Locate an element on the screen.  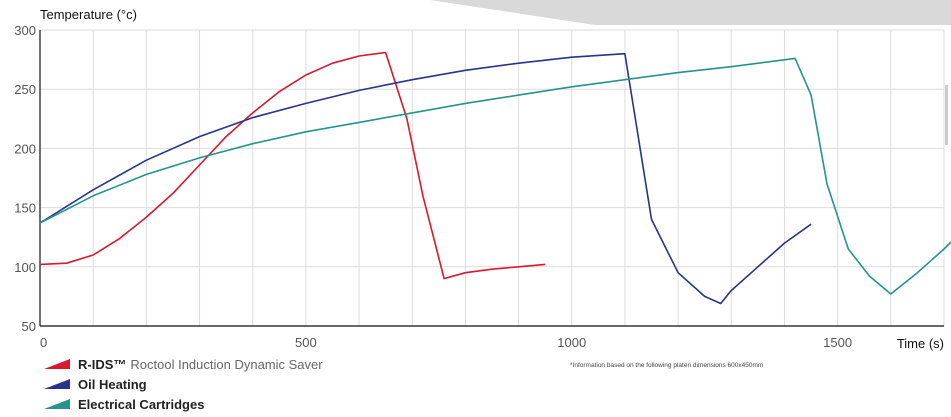
x-axis-title: Time (s) is located at coordinates (920, 343).